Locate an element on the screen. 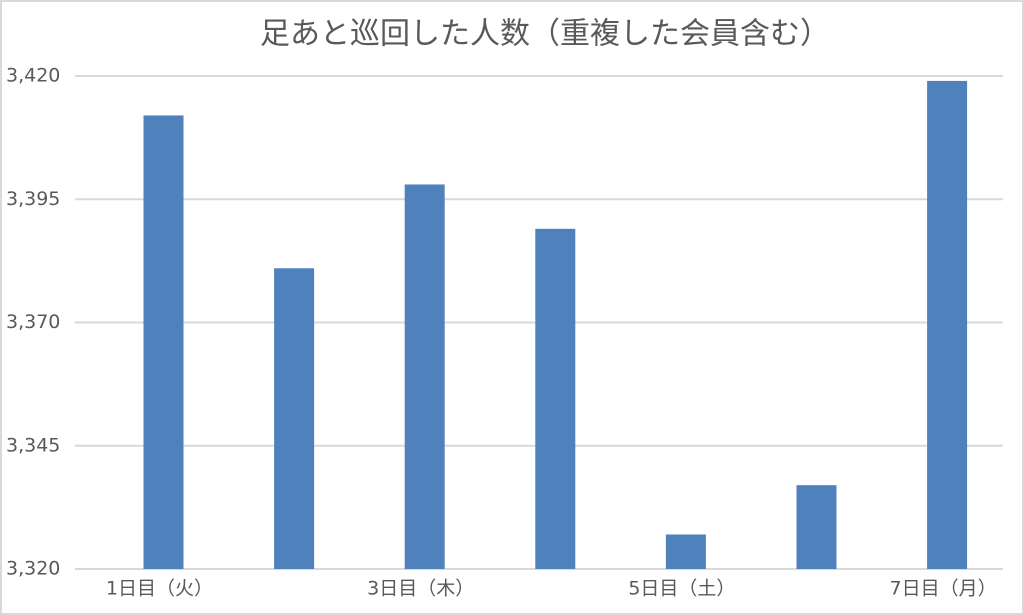 The height and width of the screenshot is (615, 1024). y-tick-label: 3,370 is located at coordinates (33, 322).